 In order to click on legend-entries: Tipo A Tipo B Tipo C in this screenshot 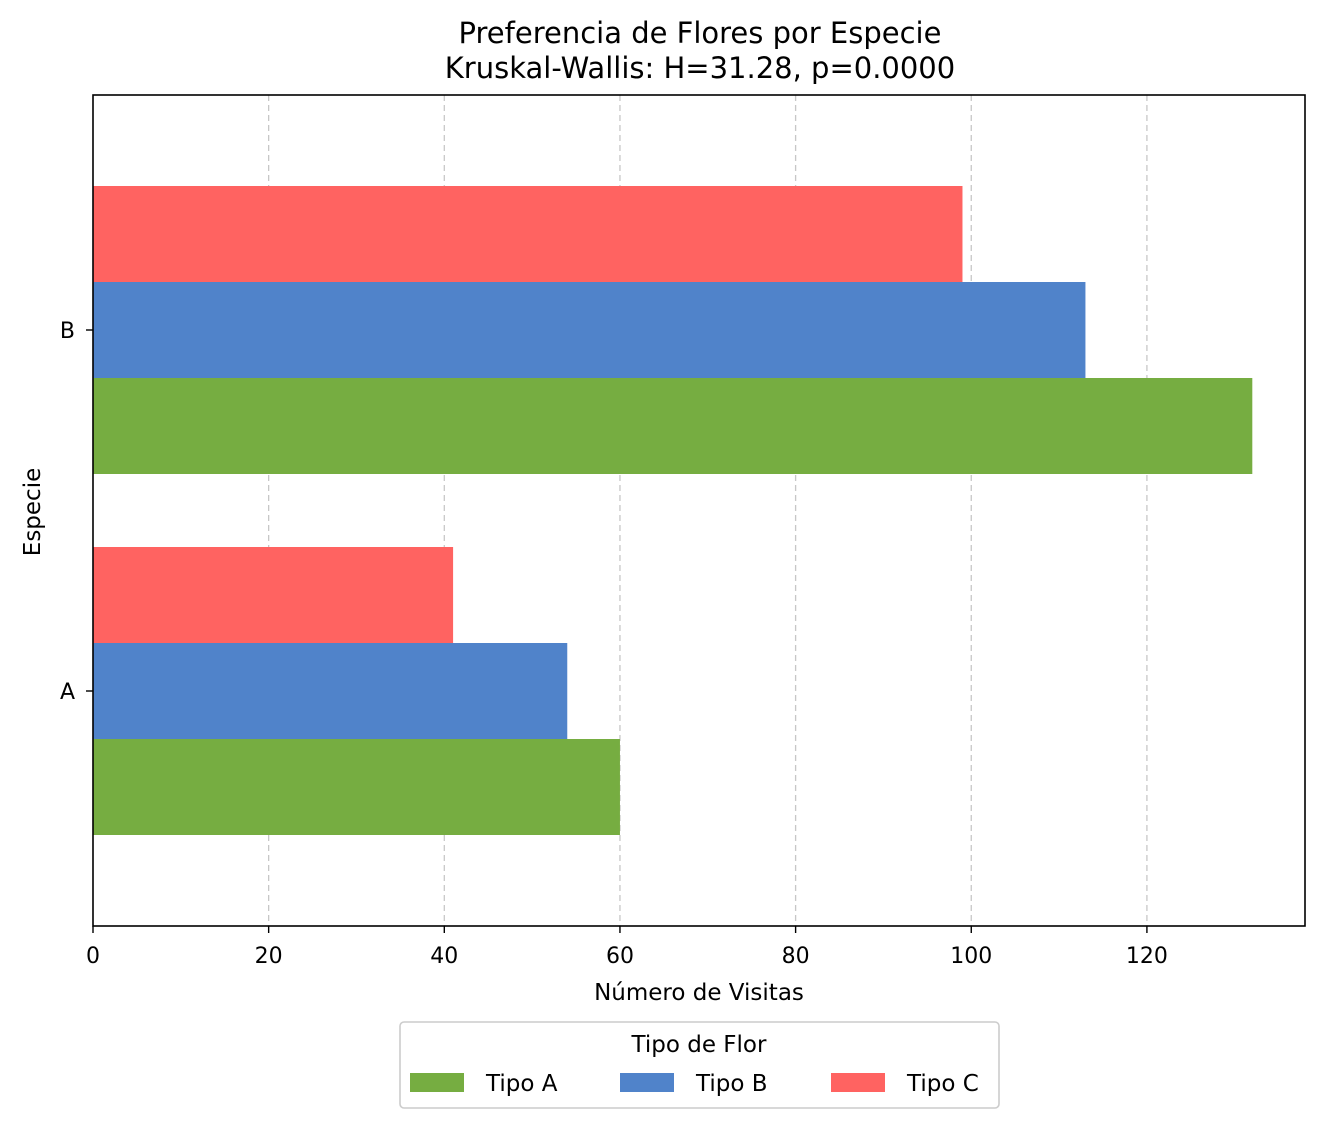, I will do `click(694, 1084)`.